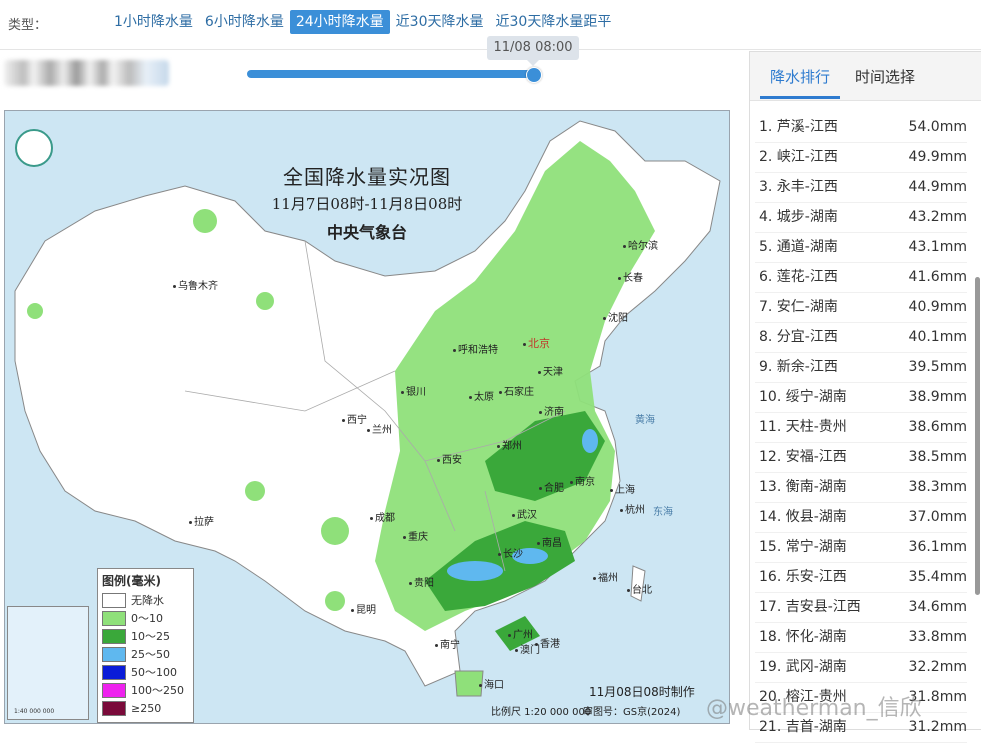 The width and height of the screenshot is (981, 743). Describe the element at coordinates (861, 428) in the screenshot. I see `ranking-item: 11. 天柱-贵州 38.6mm` at that location.